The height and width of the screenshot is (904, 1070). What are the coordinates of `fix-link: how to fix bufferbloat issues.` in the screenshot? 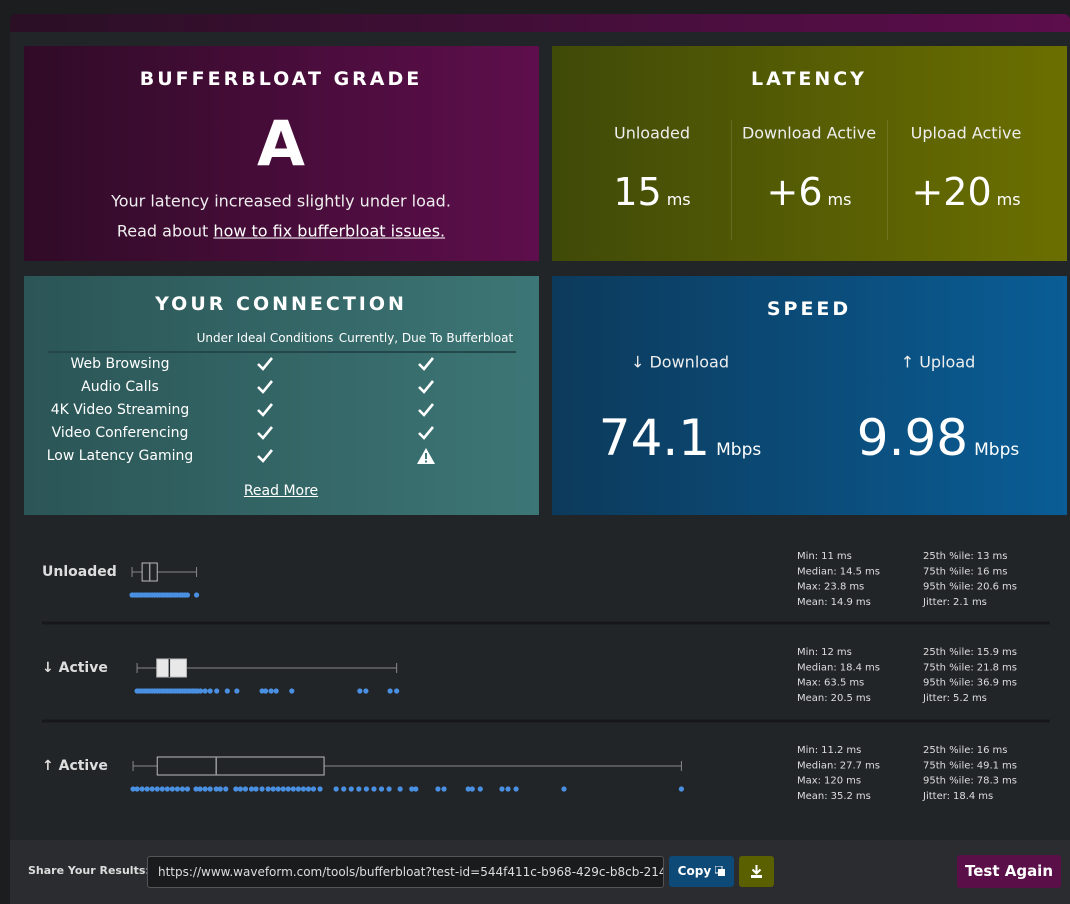 It's located at (329, 231).